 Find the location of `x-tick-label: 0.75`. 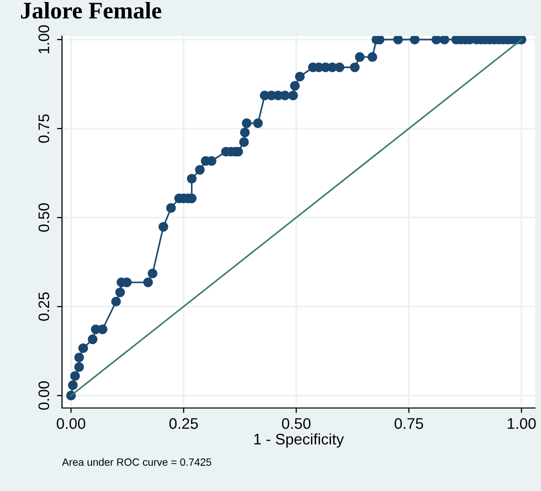

x-tick-label: 0.75 is located at coordinates (409, 423).